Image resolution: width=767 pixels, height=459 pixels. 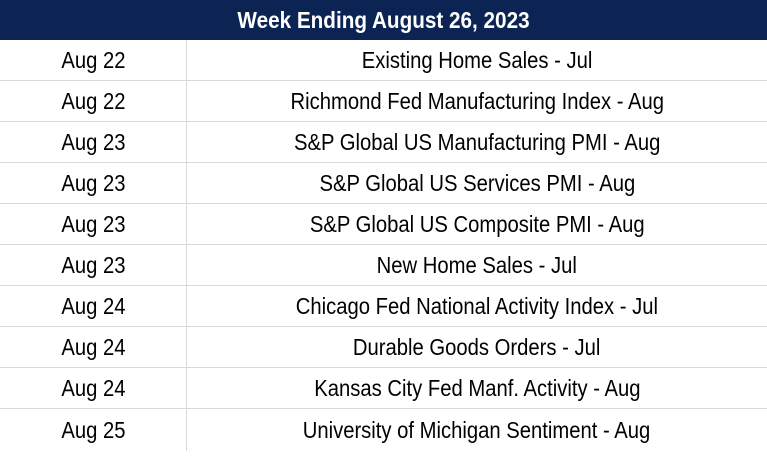 I want to click on event-cell: University of Michigan Sentiment - Aug, so click(x=477, y=430).